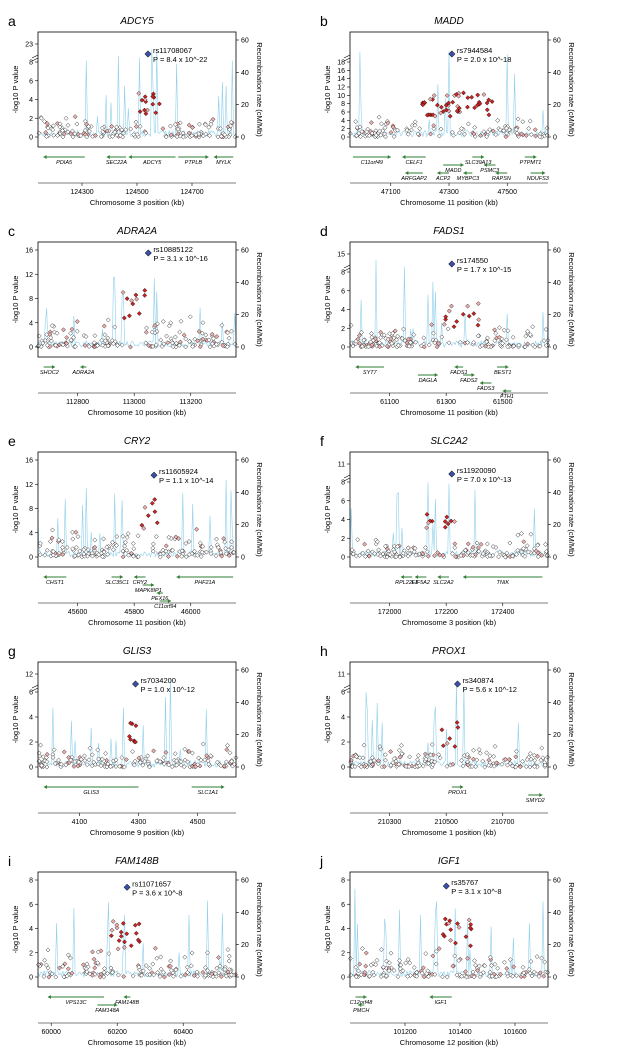 The image size is (625, 1050). I want to click on x-tick-label: 4500, so click(198, 822).